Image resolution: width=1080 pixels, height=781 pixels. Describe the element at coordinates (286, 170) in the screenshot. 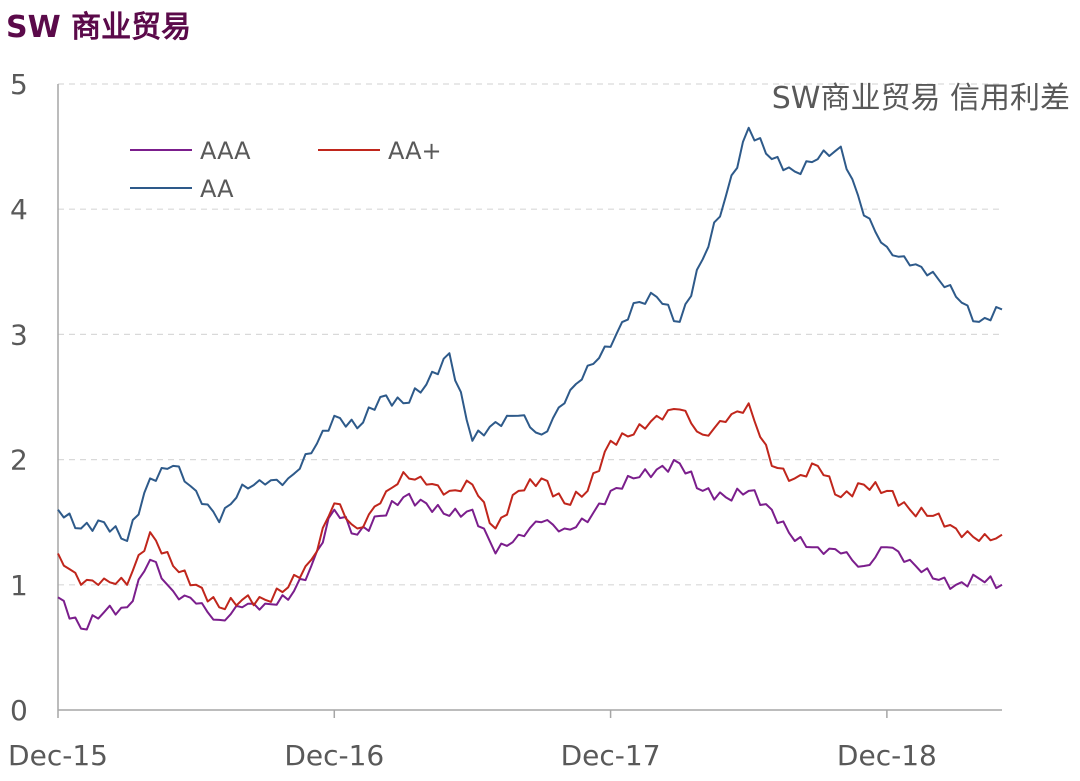

I see `legend: AAA AA+ AA` at that location.